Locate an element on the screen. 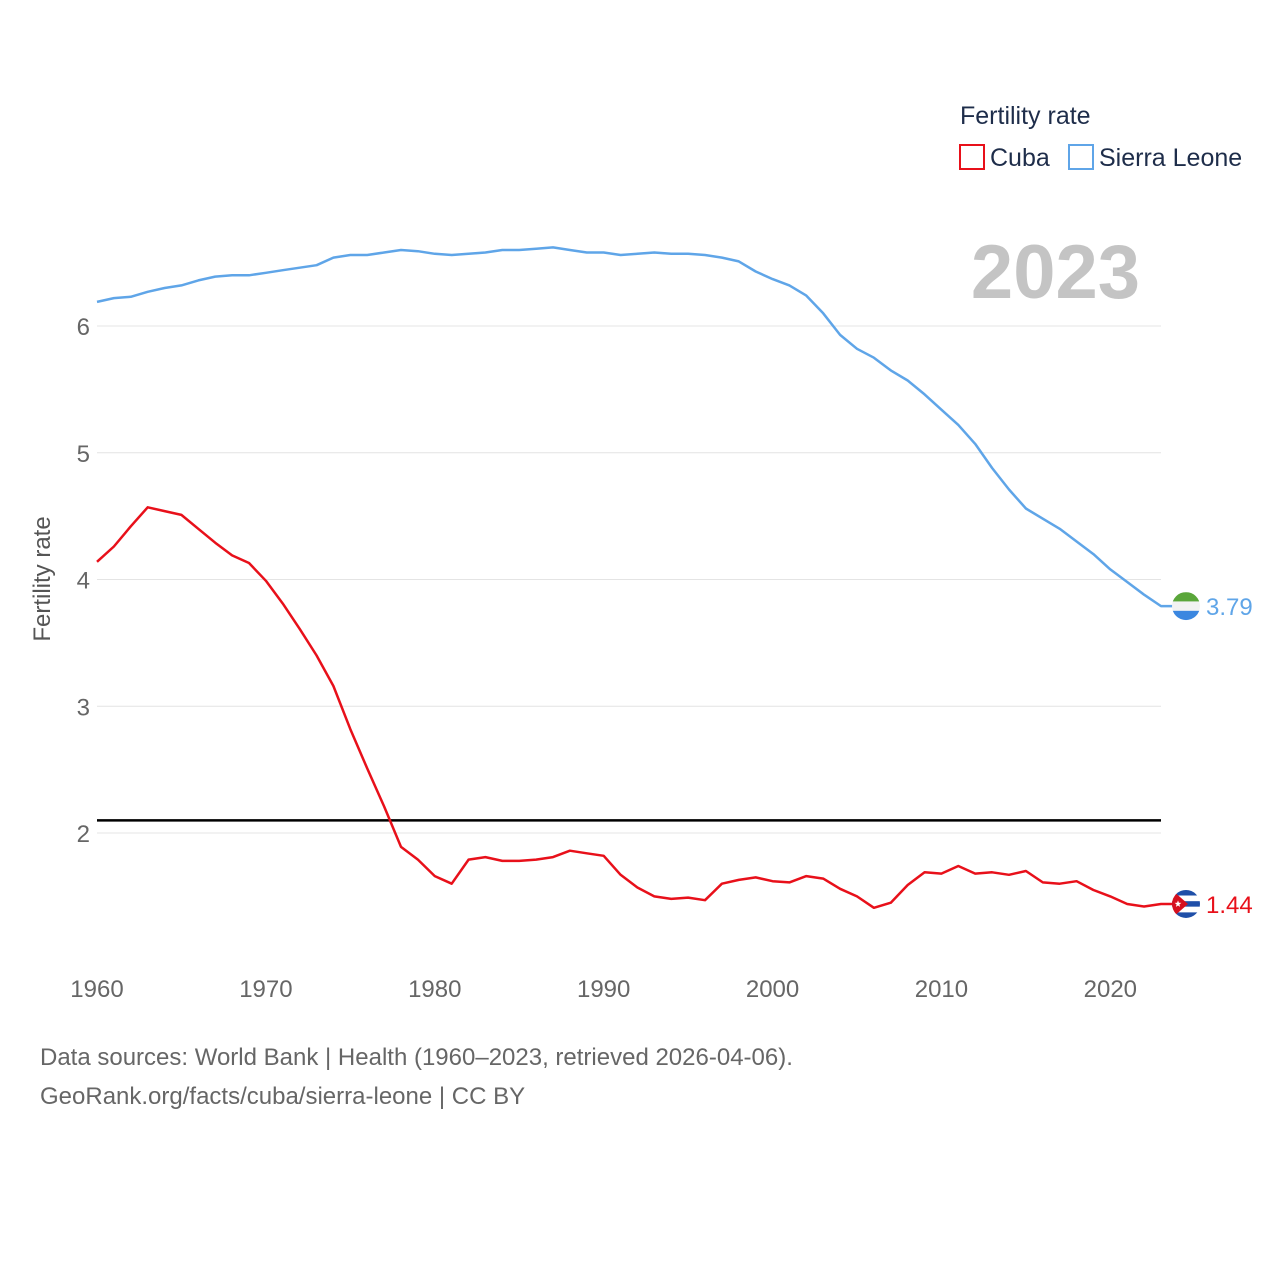  y-tick-label: 5 is located at coordinates (83, 454).